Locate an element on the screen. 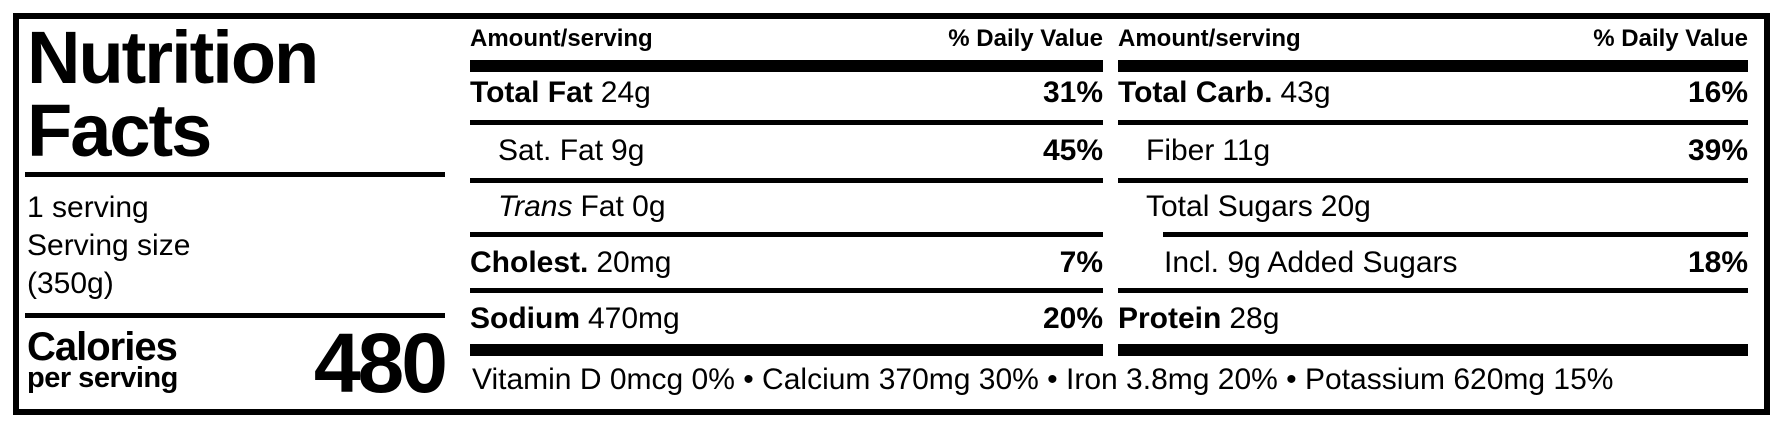 The height and width of the screenshot is (429, 1779). row-total-sugars: Total Sugars 20g is located at coordinates (1433, 207).